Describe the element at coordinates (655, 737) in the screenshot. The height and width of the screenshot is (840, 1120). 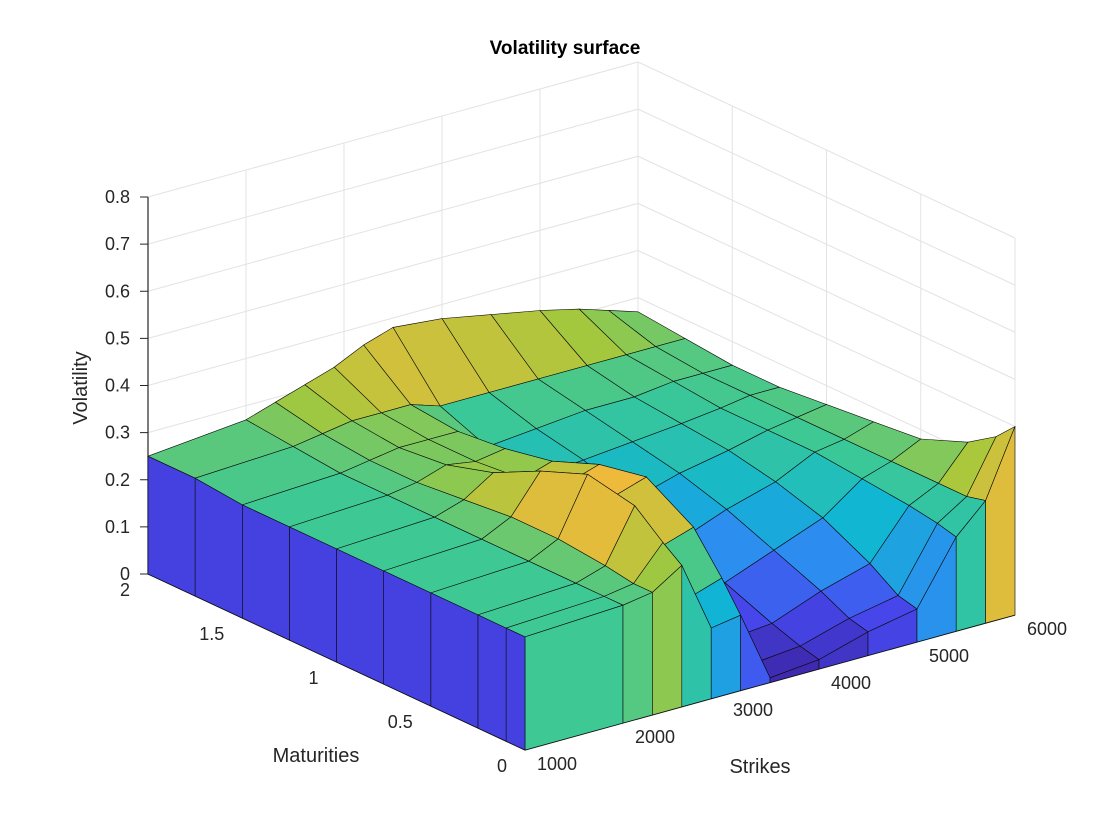
I see `x-tick-label: 2000` at that location.